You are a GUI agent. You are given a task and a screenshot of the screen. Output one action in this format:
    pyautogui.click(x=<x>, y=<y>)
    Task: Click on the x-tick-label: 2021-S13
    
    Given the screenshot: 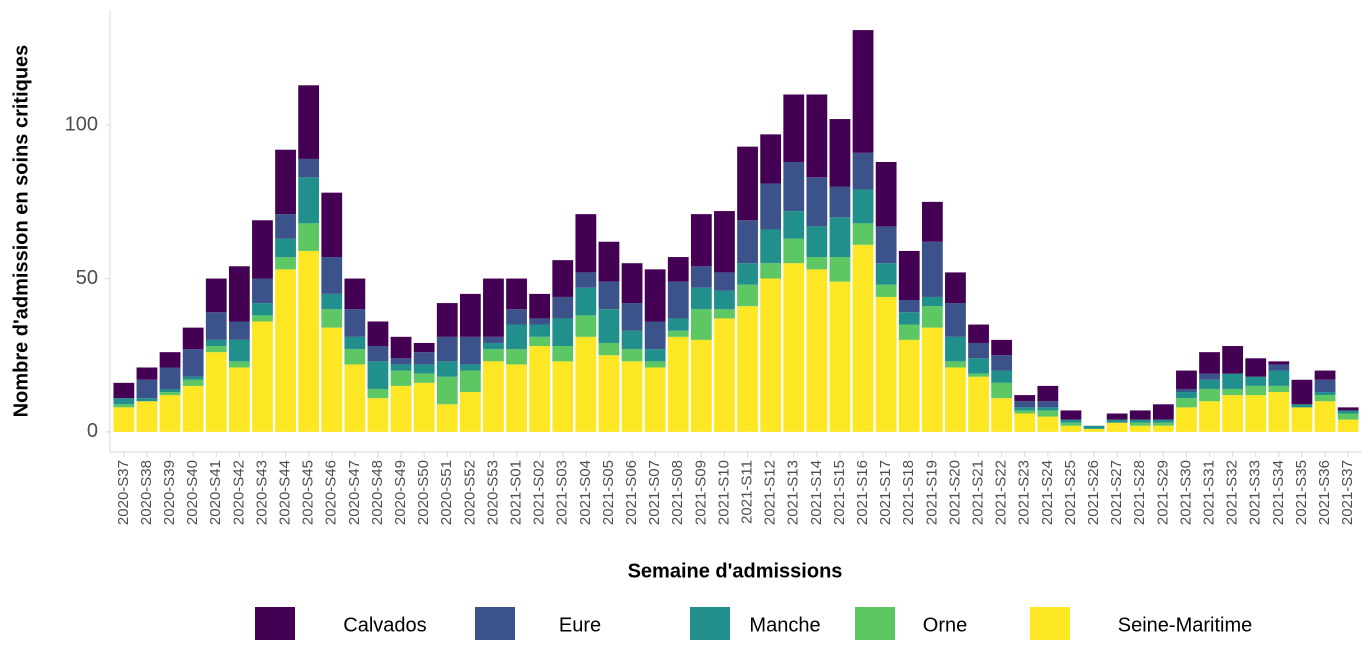 What is the action you would take?
    pyautogui.click(x=793, y=492)
    